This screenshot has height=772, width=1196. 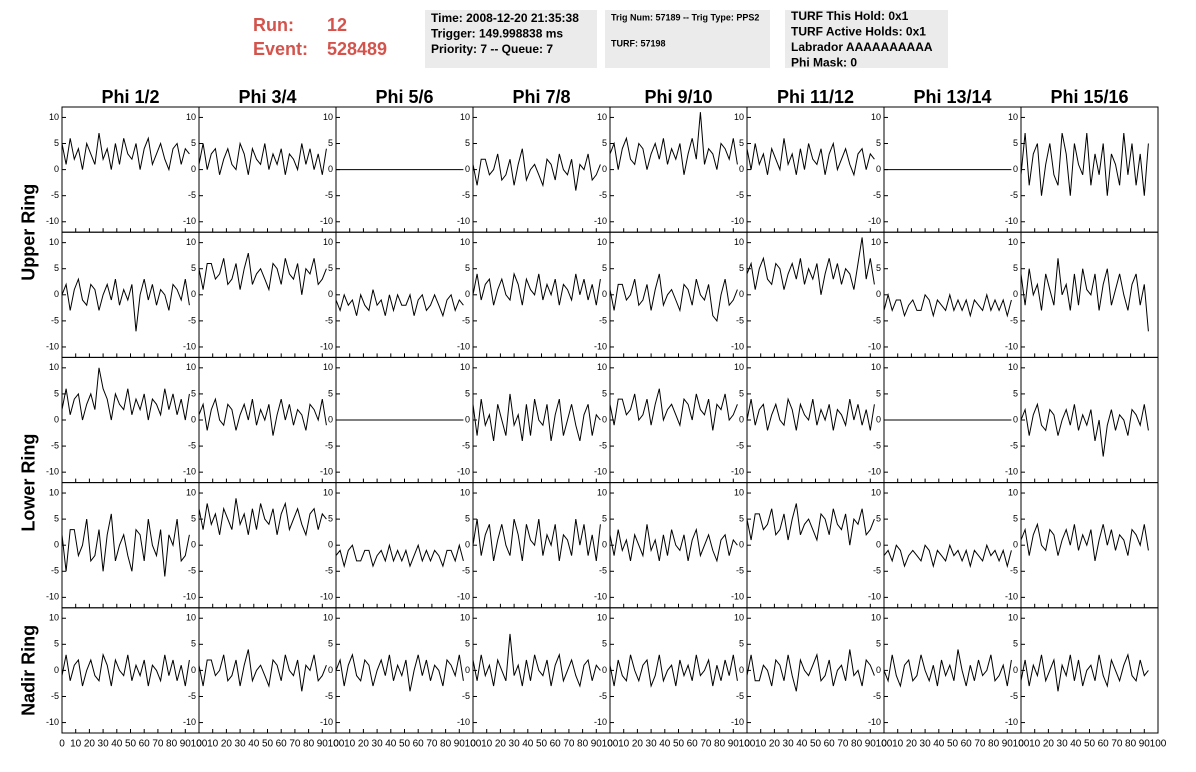 I want to click on x-tick-label: 50, so click(x=405, y=744).